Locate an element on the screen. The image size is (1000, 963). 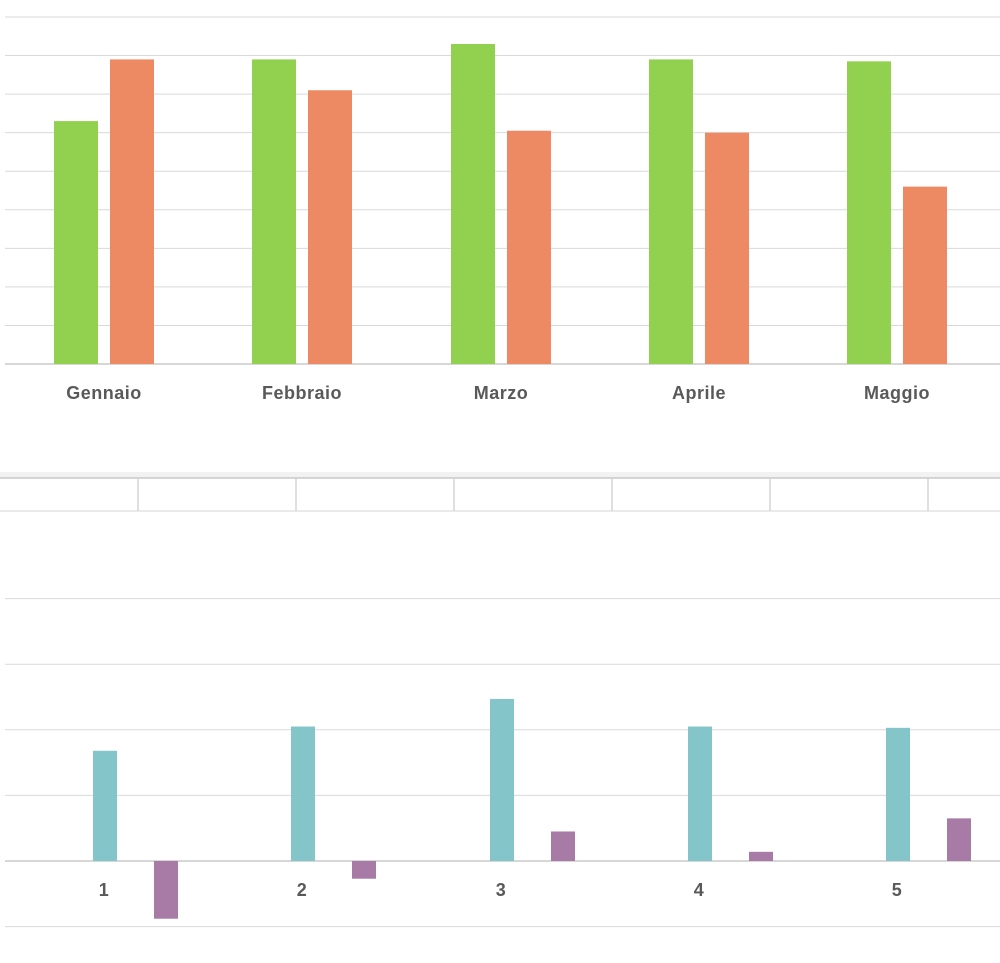
category-label: Gennaio is located at coordinates (104, 393).